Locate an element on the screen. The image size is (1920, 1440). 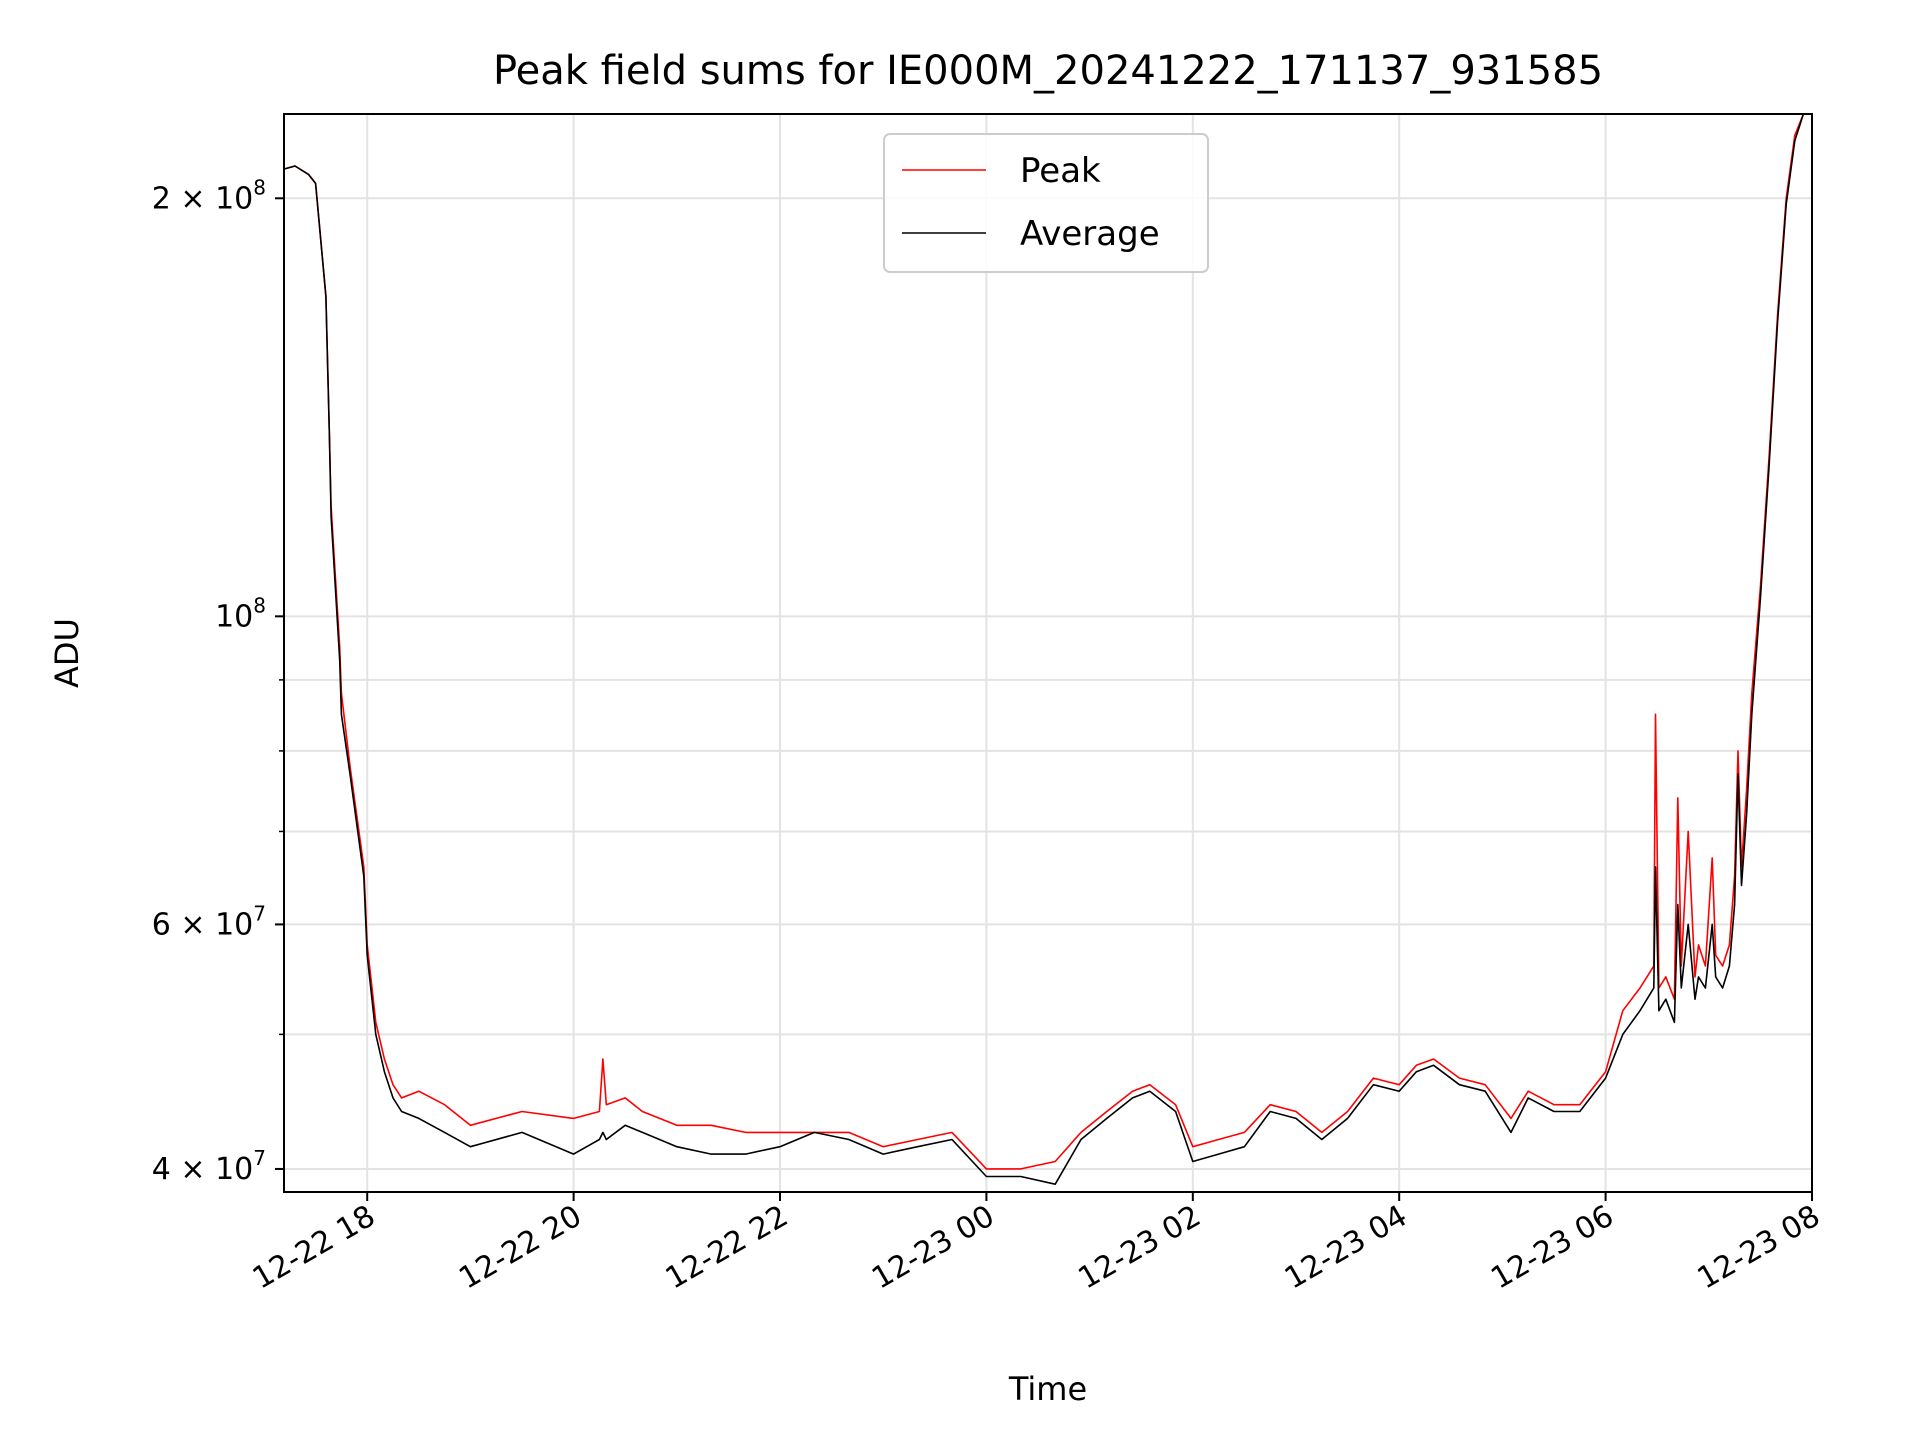
legend-box is located at coordinates (1046, 203).